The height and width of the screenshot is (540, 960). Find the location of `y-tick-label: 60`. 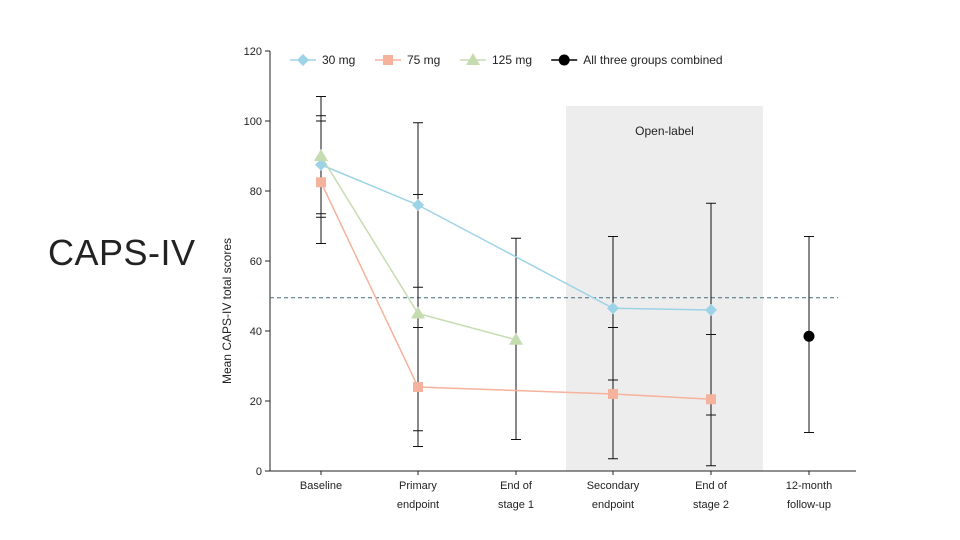

y-tick-label: 60 is located at coordinates (256, 262).